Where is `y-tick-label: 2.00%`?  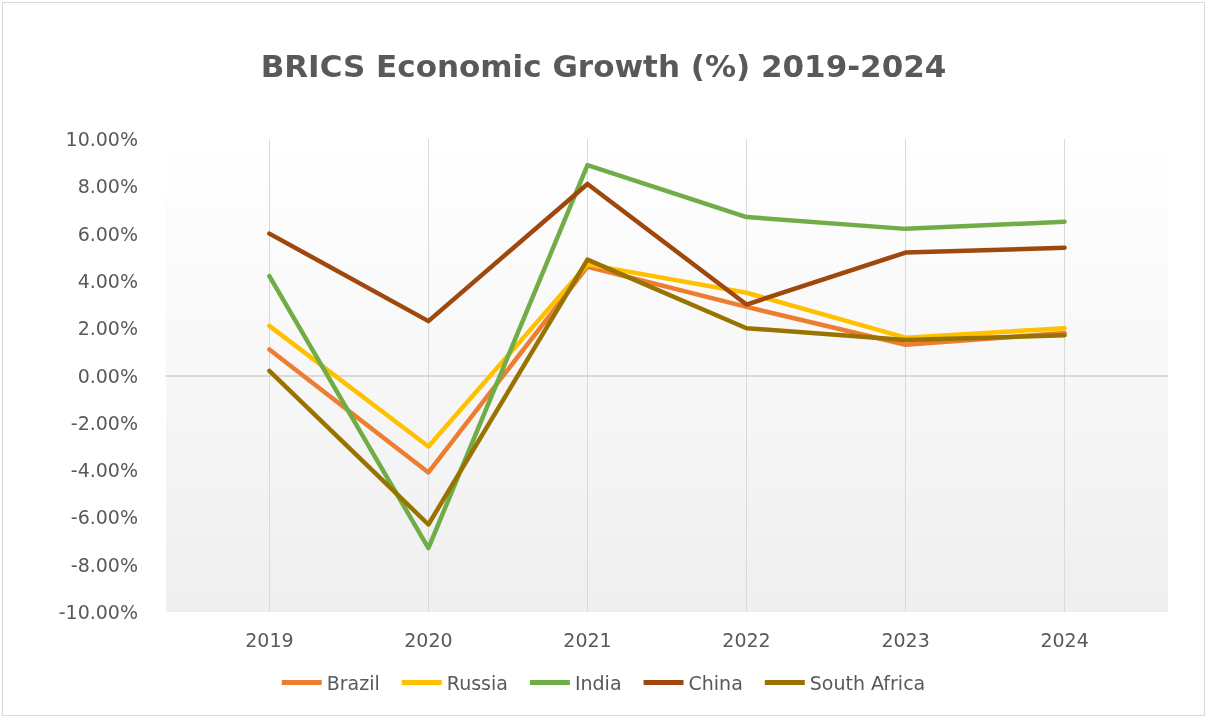 y-tick-label: 2.00% is located at coordinates (107, 328).